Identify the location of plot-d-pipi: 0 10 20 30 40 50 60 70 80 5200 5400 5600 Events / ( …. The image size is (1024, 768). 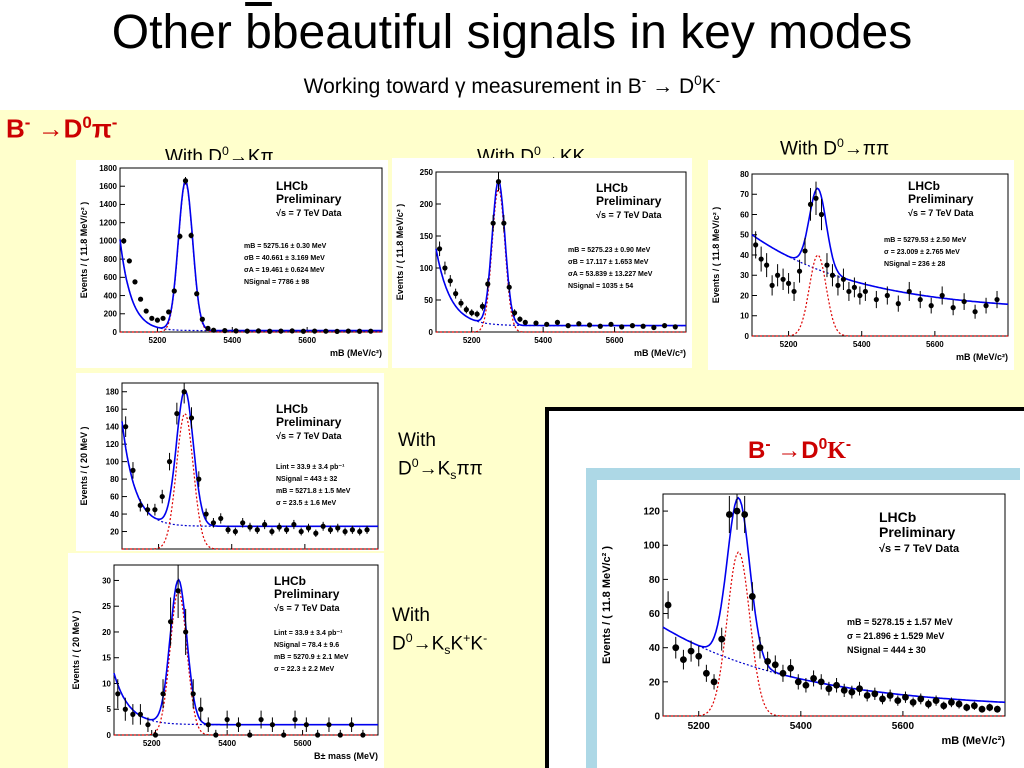
(861, 265).